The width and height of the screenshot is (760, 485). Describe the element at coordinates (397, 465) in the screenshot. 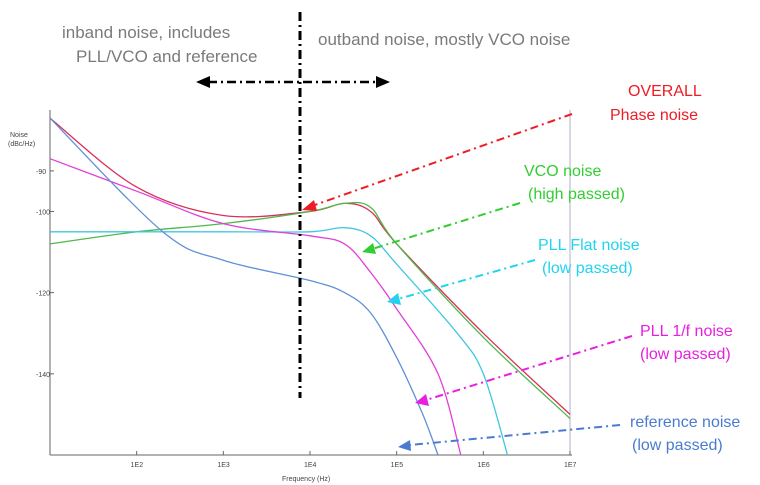

I see `x-tick-label: 1E5` at that location.